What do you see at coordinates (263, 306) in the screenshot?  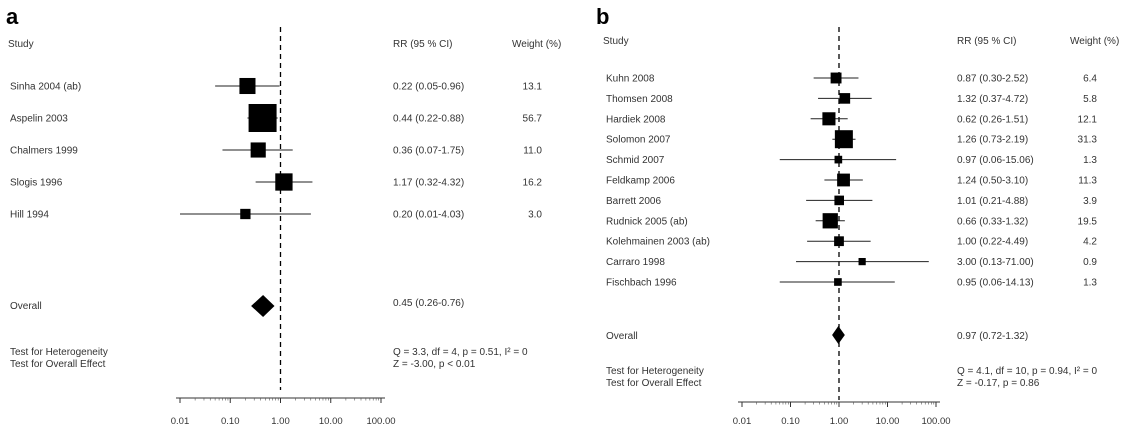 I see `overall-diamond-a` at bounding box center [263, 306].